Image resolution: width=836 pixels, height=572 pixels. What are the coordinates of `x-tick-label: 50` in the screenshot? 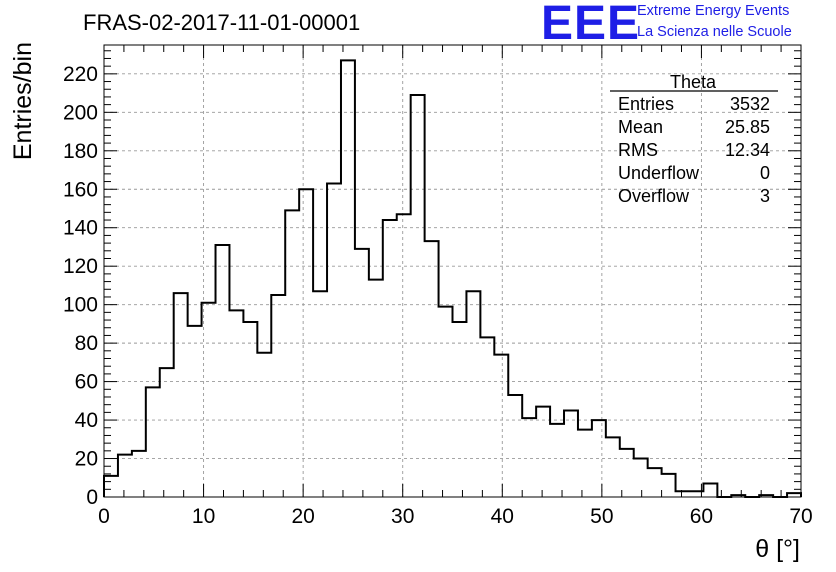 It's located at (601, 516).